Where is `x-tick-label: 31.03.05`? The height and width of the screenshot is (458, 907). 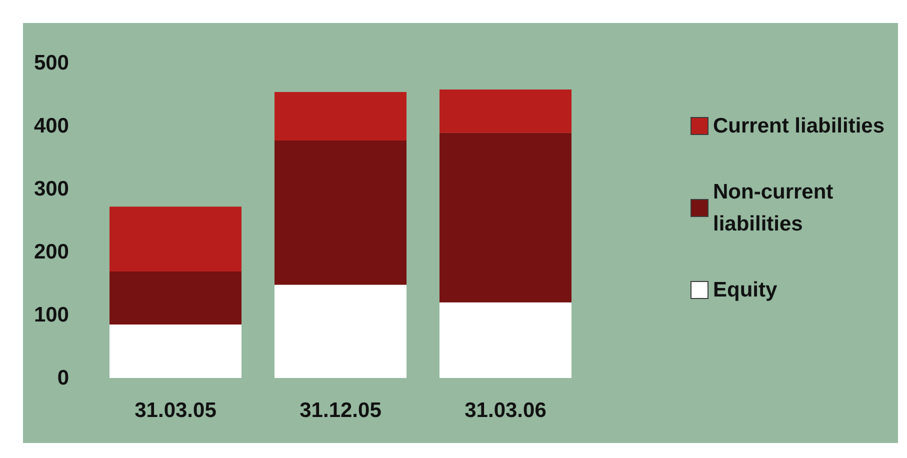 x-tick-label: 31.03.05 is located at coordinates (175, 410).